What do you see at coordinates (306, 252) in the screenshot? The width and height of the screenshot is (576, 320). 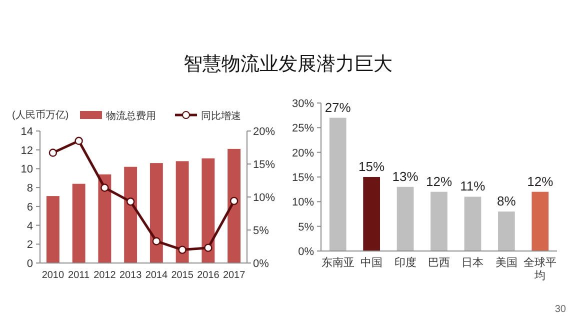 I see `y-tick-label: 0%` at bounding box center [306, 252].